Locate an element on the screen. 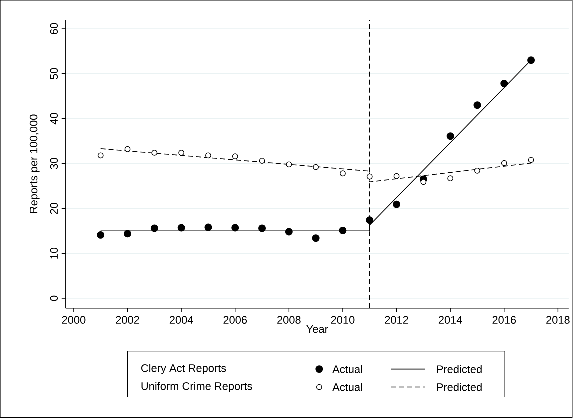 The width and height of the screenshot is (574, 418). x-tick-label: 2016 is located at coordinates (504, 320).